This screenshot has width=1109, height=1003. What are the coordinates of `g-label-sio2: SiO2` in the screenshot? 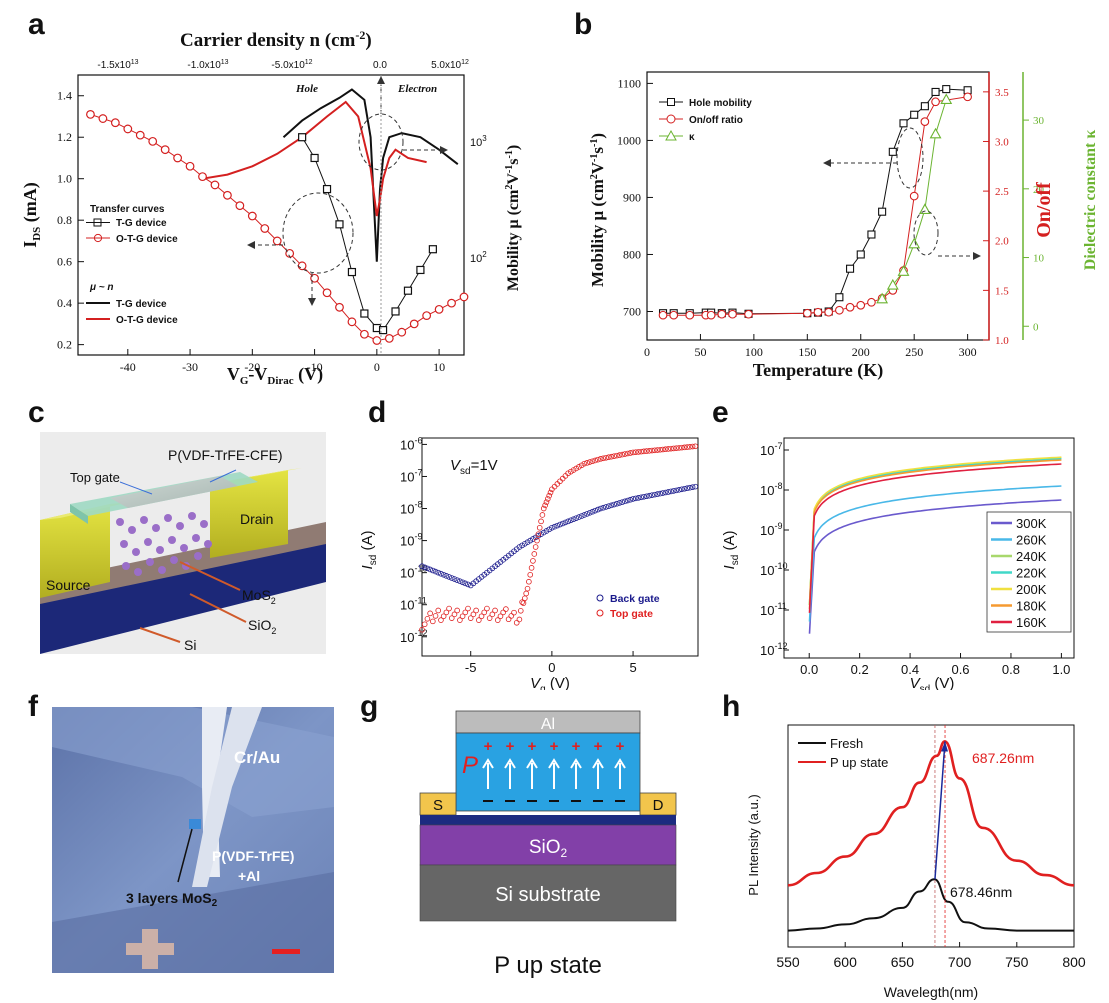 It's located at (548, 848).